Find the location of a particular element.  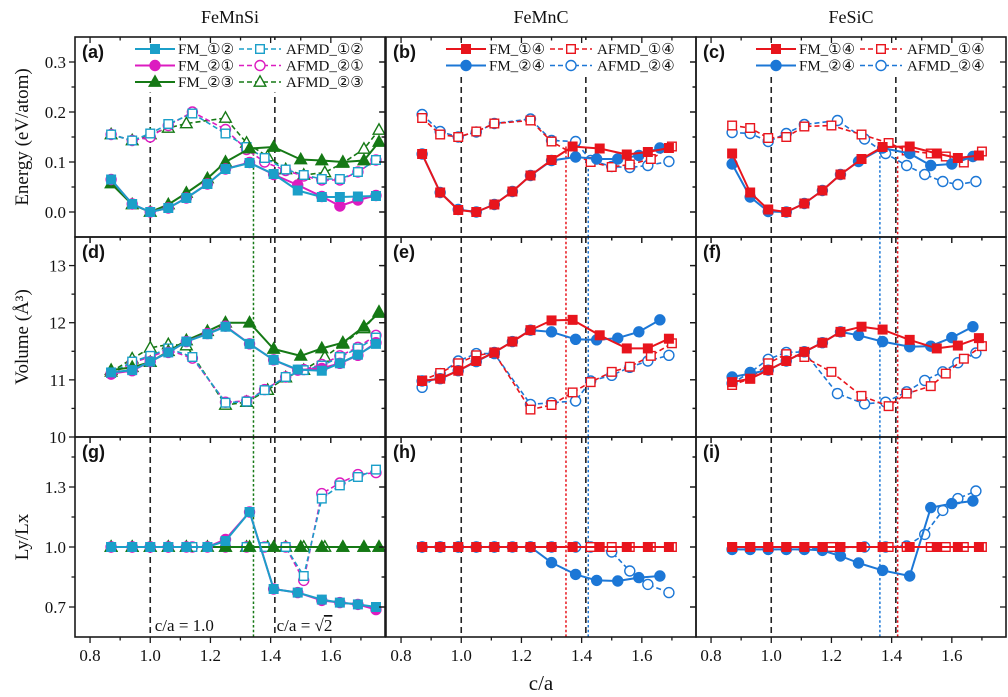

legend-entry: AFMD_②④ is located at coordinates (922, 67).